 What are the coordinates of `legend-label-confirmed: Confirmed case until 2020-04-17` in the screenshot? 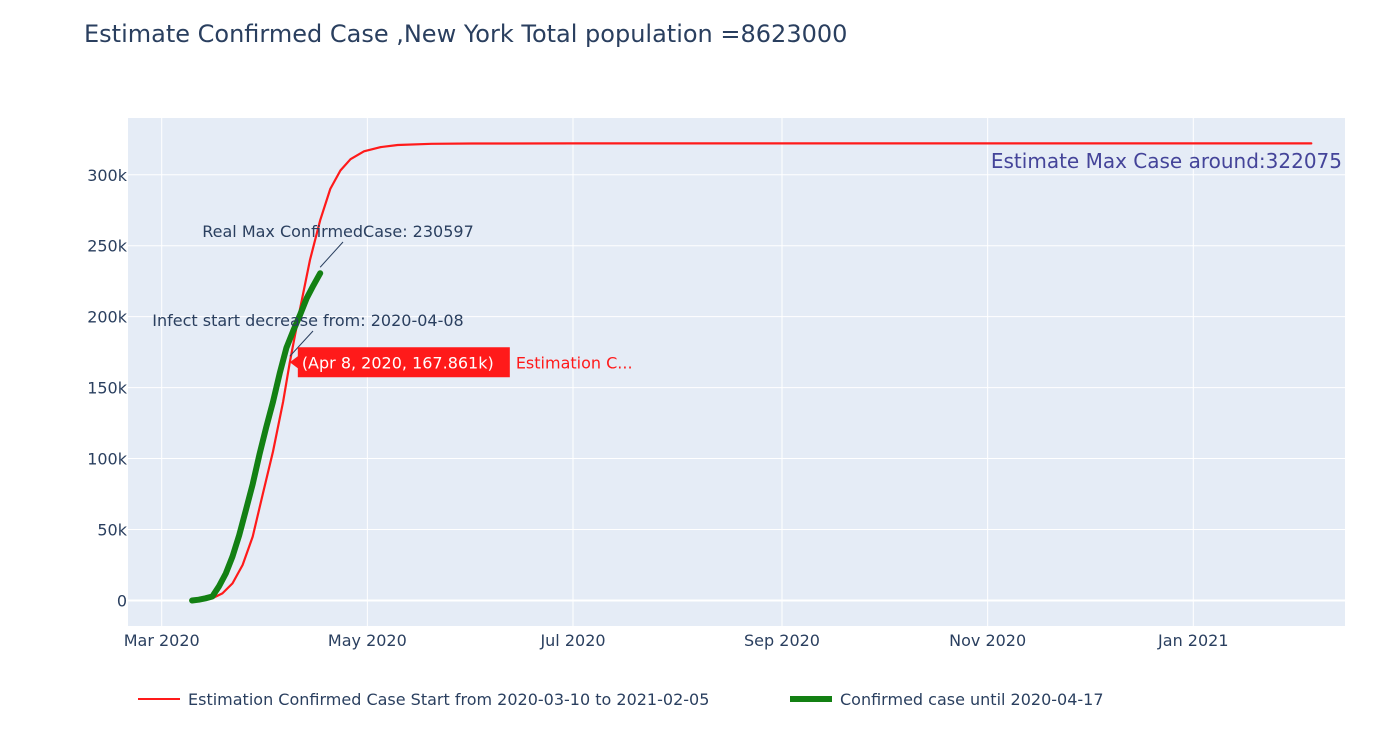 It's located at (972, 699).